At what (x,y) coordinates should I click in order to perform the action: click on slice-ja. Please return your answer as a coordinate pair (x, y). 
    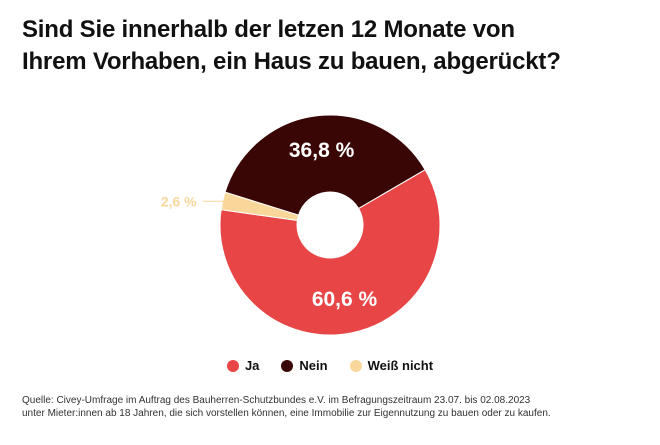
    Looking at the image, I should click on (330, 252).